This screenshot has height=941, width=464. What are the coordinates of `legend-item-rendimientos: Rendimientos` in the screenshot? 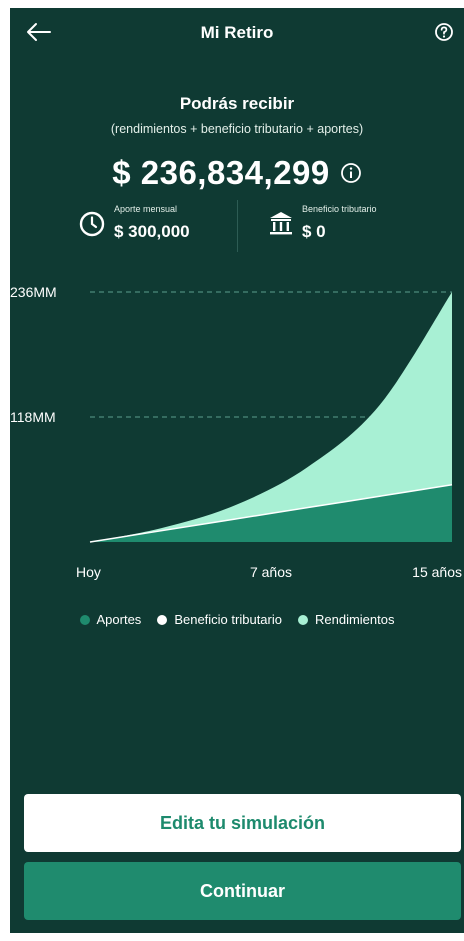 It's located at (346, 619).